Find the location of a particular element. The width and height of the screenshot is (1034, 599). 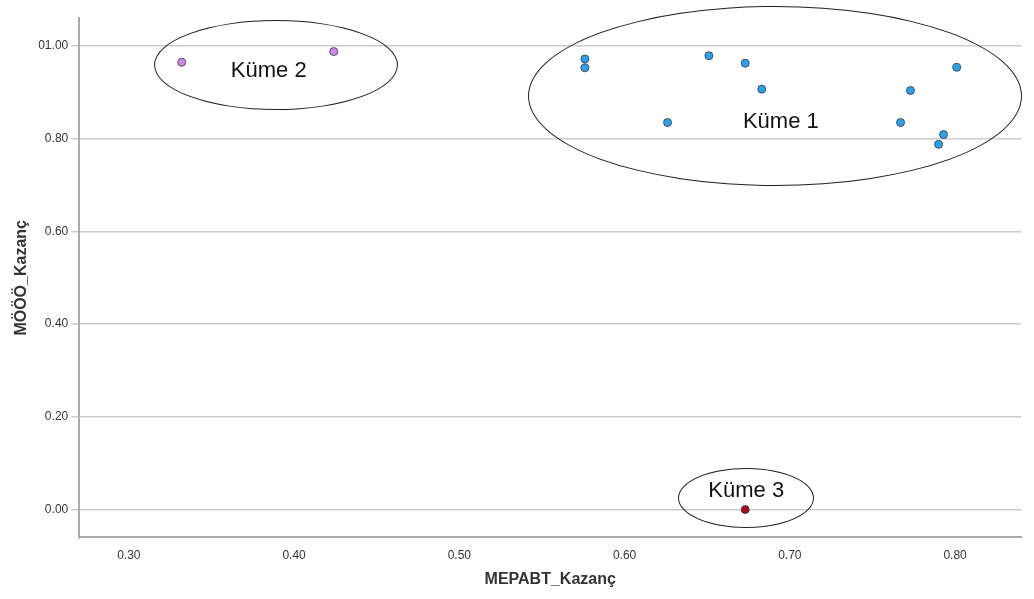

x-tick-label: 0.70 is located at coordinates (790, 554).